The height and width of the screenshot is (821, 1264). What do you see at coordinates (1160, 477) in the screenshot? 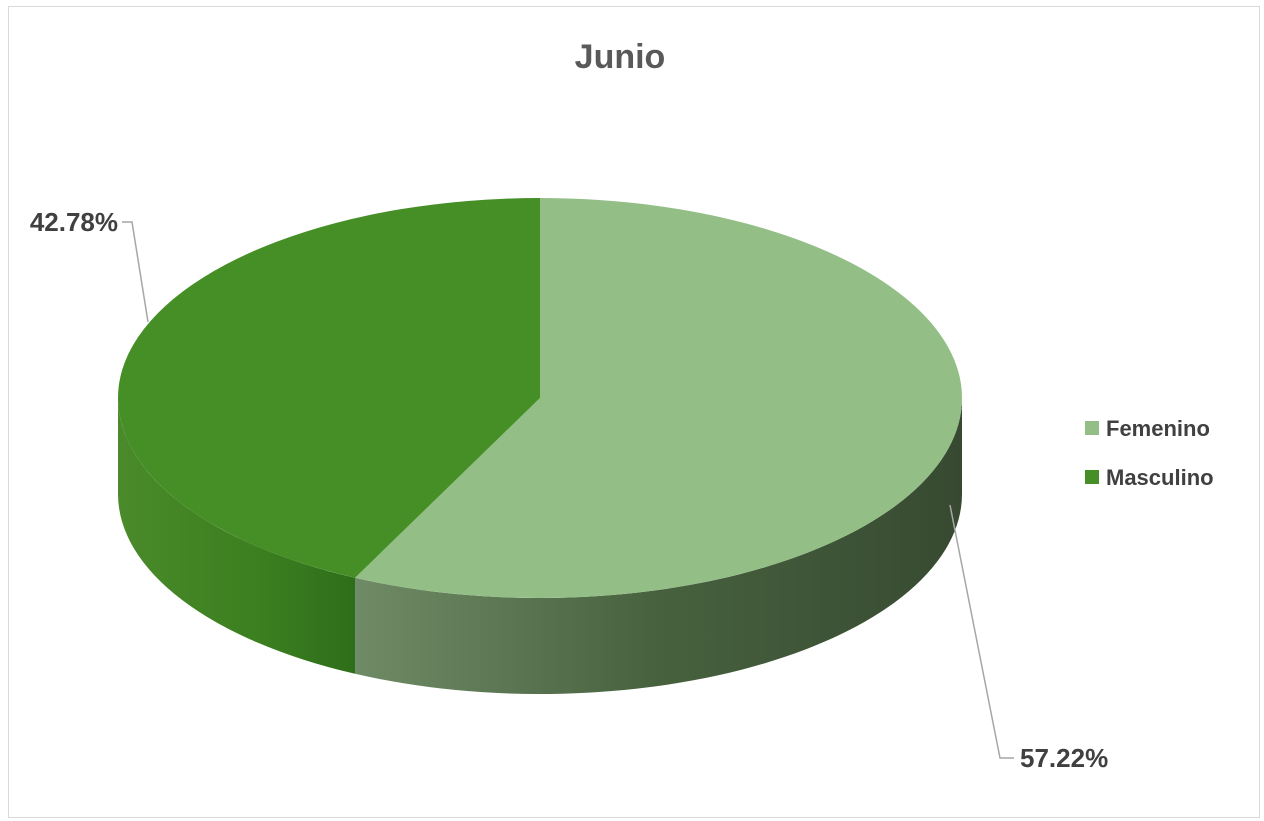
I see `legend-label-masculino: Masculino` at bounding box center [1160, 477].